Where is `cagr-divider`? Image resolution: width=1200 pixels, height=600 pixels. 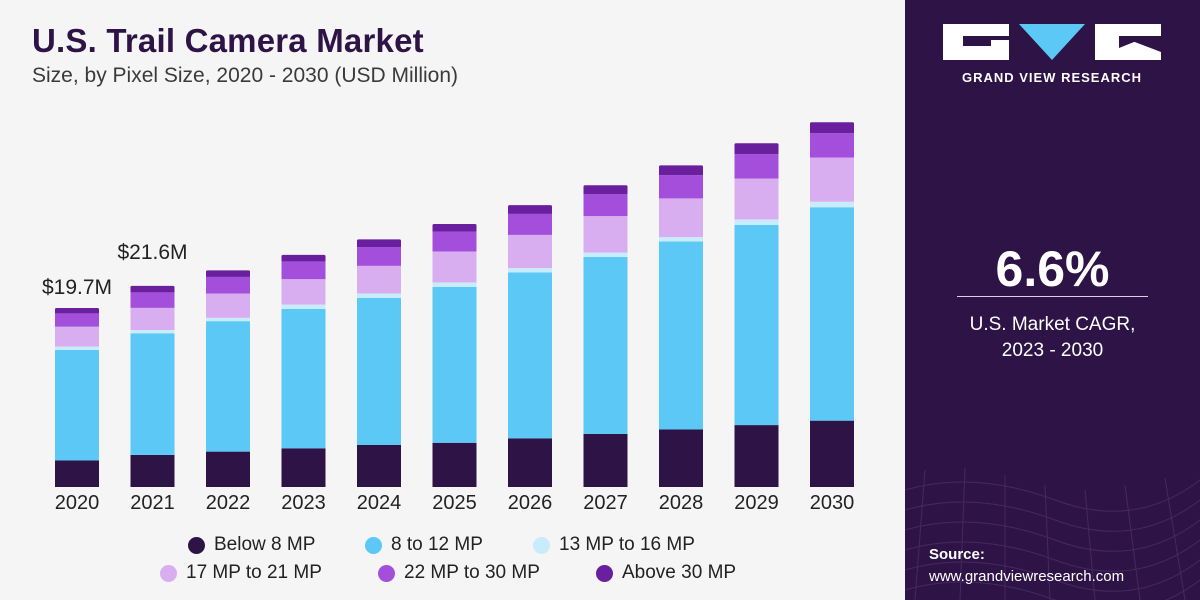
cagr-divider is located at coordinates (1052, 296).